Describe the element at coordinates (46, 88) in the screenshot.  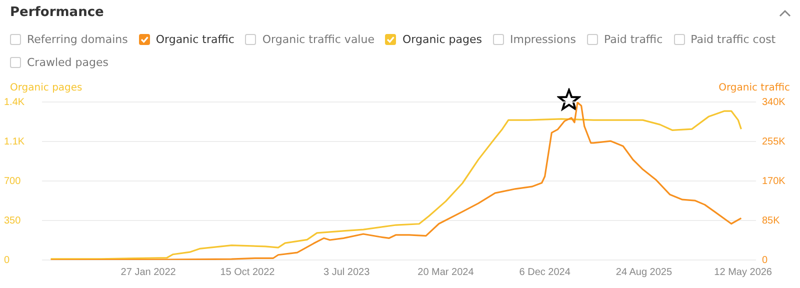
I see `y-axis-title: Organic pages` at that location.